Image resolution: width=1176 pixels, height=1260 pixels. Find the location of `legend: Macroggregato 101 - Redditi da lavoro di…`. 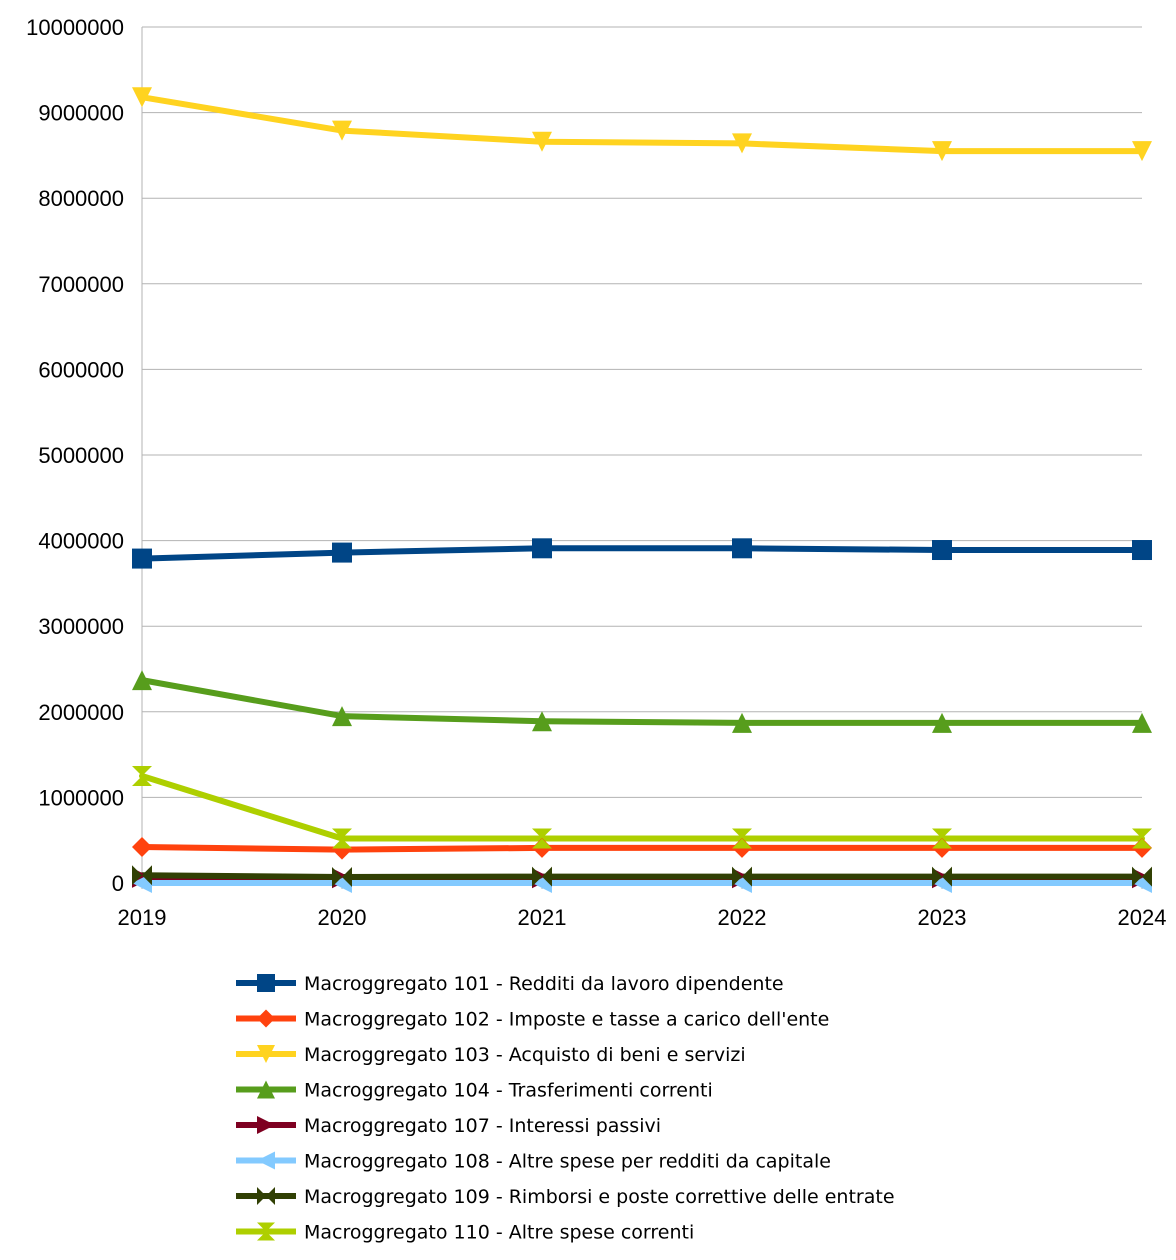

legend: Macroggregato 101 - Redditi da lavoro di… is located at coordinates (565, 1108).